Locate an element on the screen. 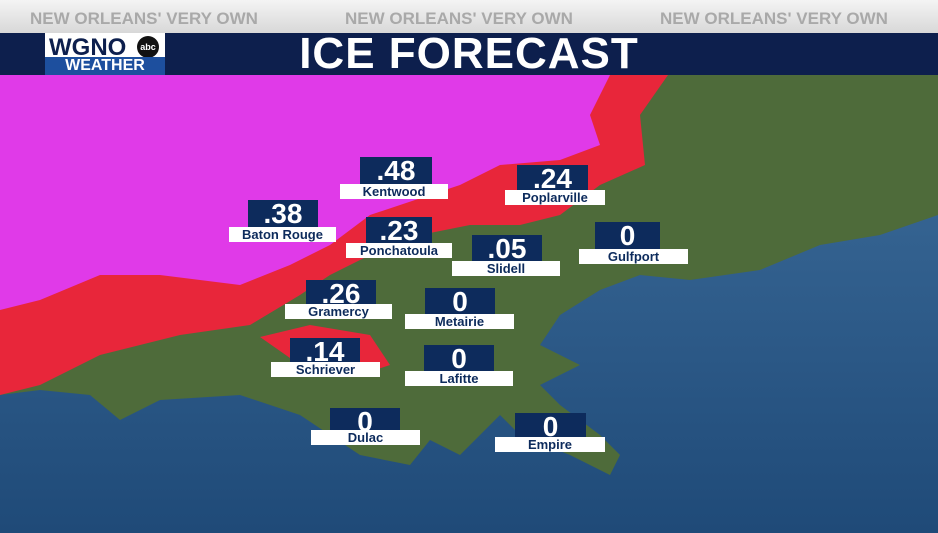 The height and width of the screenshot is (533, 938). ice-amount: .05 is located at coordinates (507, 249).